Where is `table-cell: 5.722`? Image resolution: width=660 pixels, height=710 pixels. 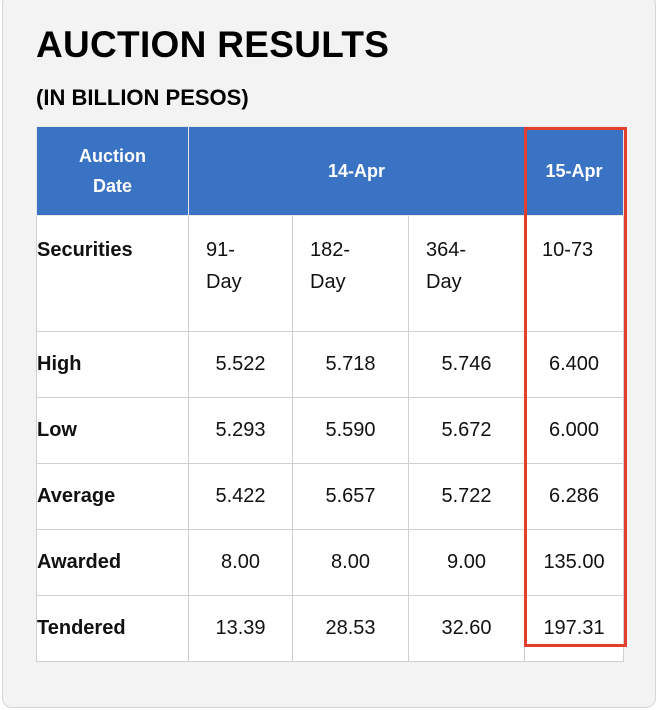
table-cell: 5.722 is located at coordinates (466, 496).